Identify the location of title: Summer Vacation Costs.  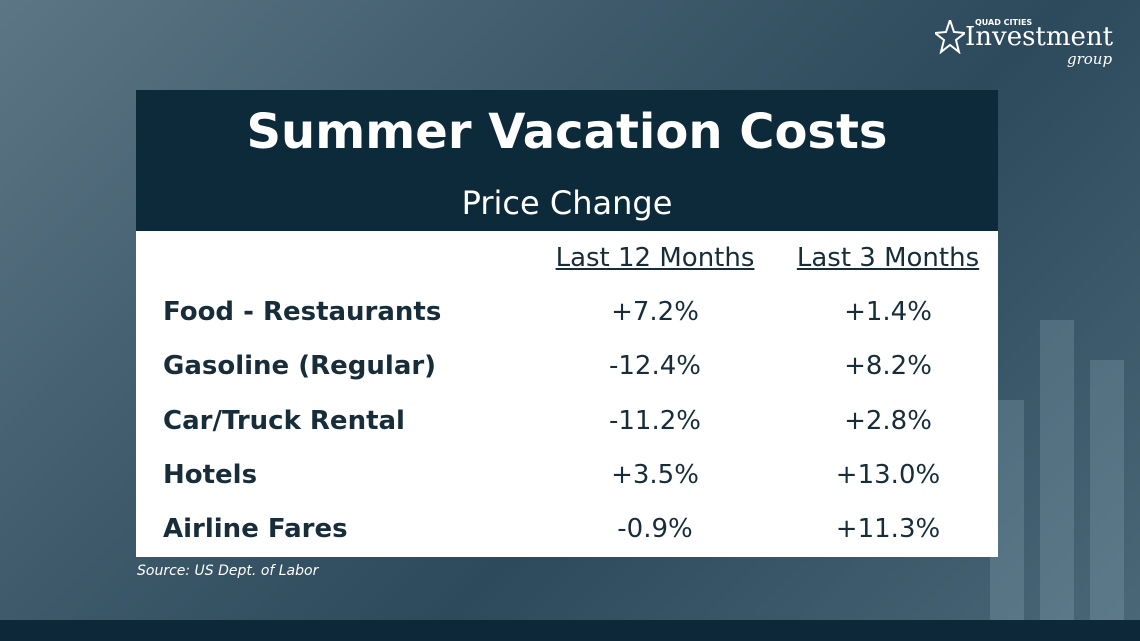
(567, 132).